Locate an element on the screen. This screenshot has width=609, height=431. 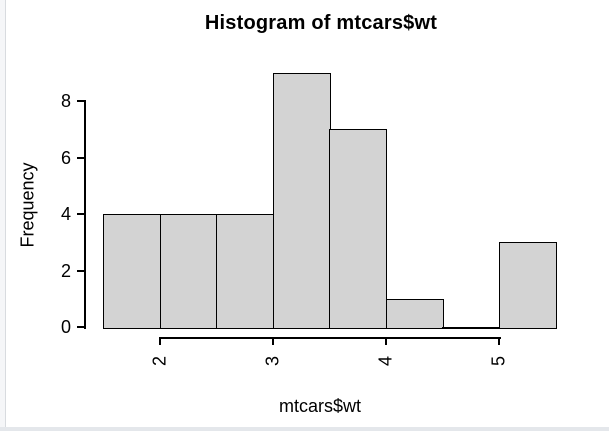
y-tick-label: 6 is located at coordinates (65, 157).